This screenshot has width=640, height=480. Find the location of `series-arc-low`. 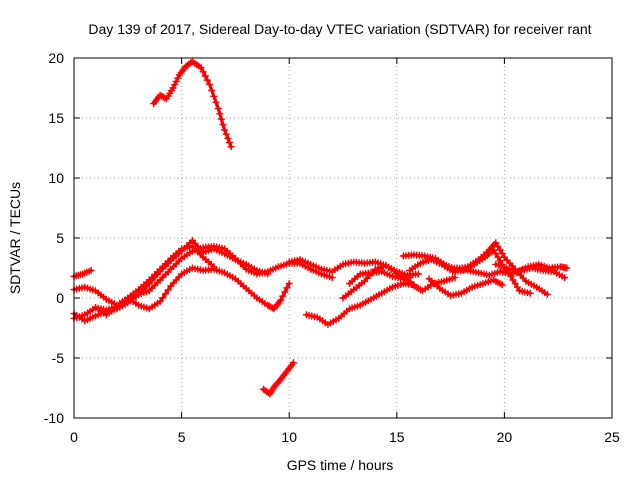

series-arc-low is located at coordinates (278, 378).